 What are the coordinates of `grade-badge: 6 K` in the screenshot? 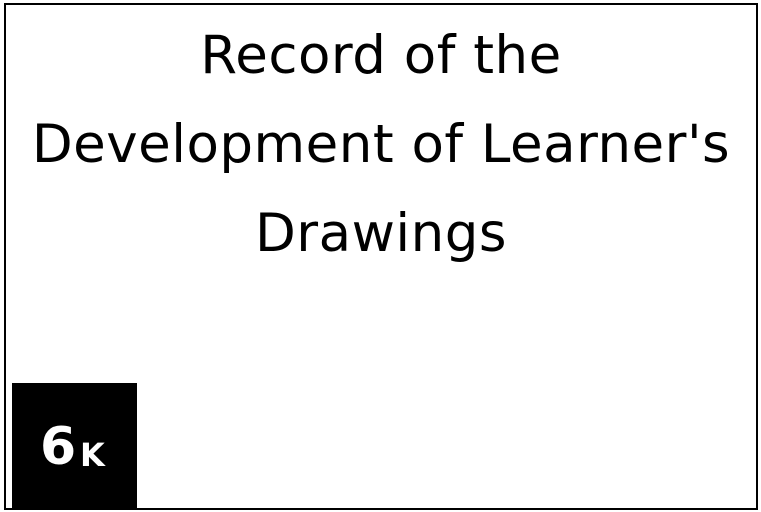 It's located at (74, 445).